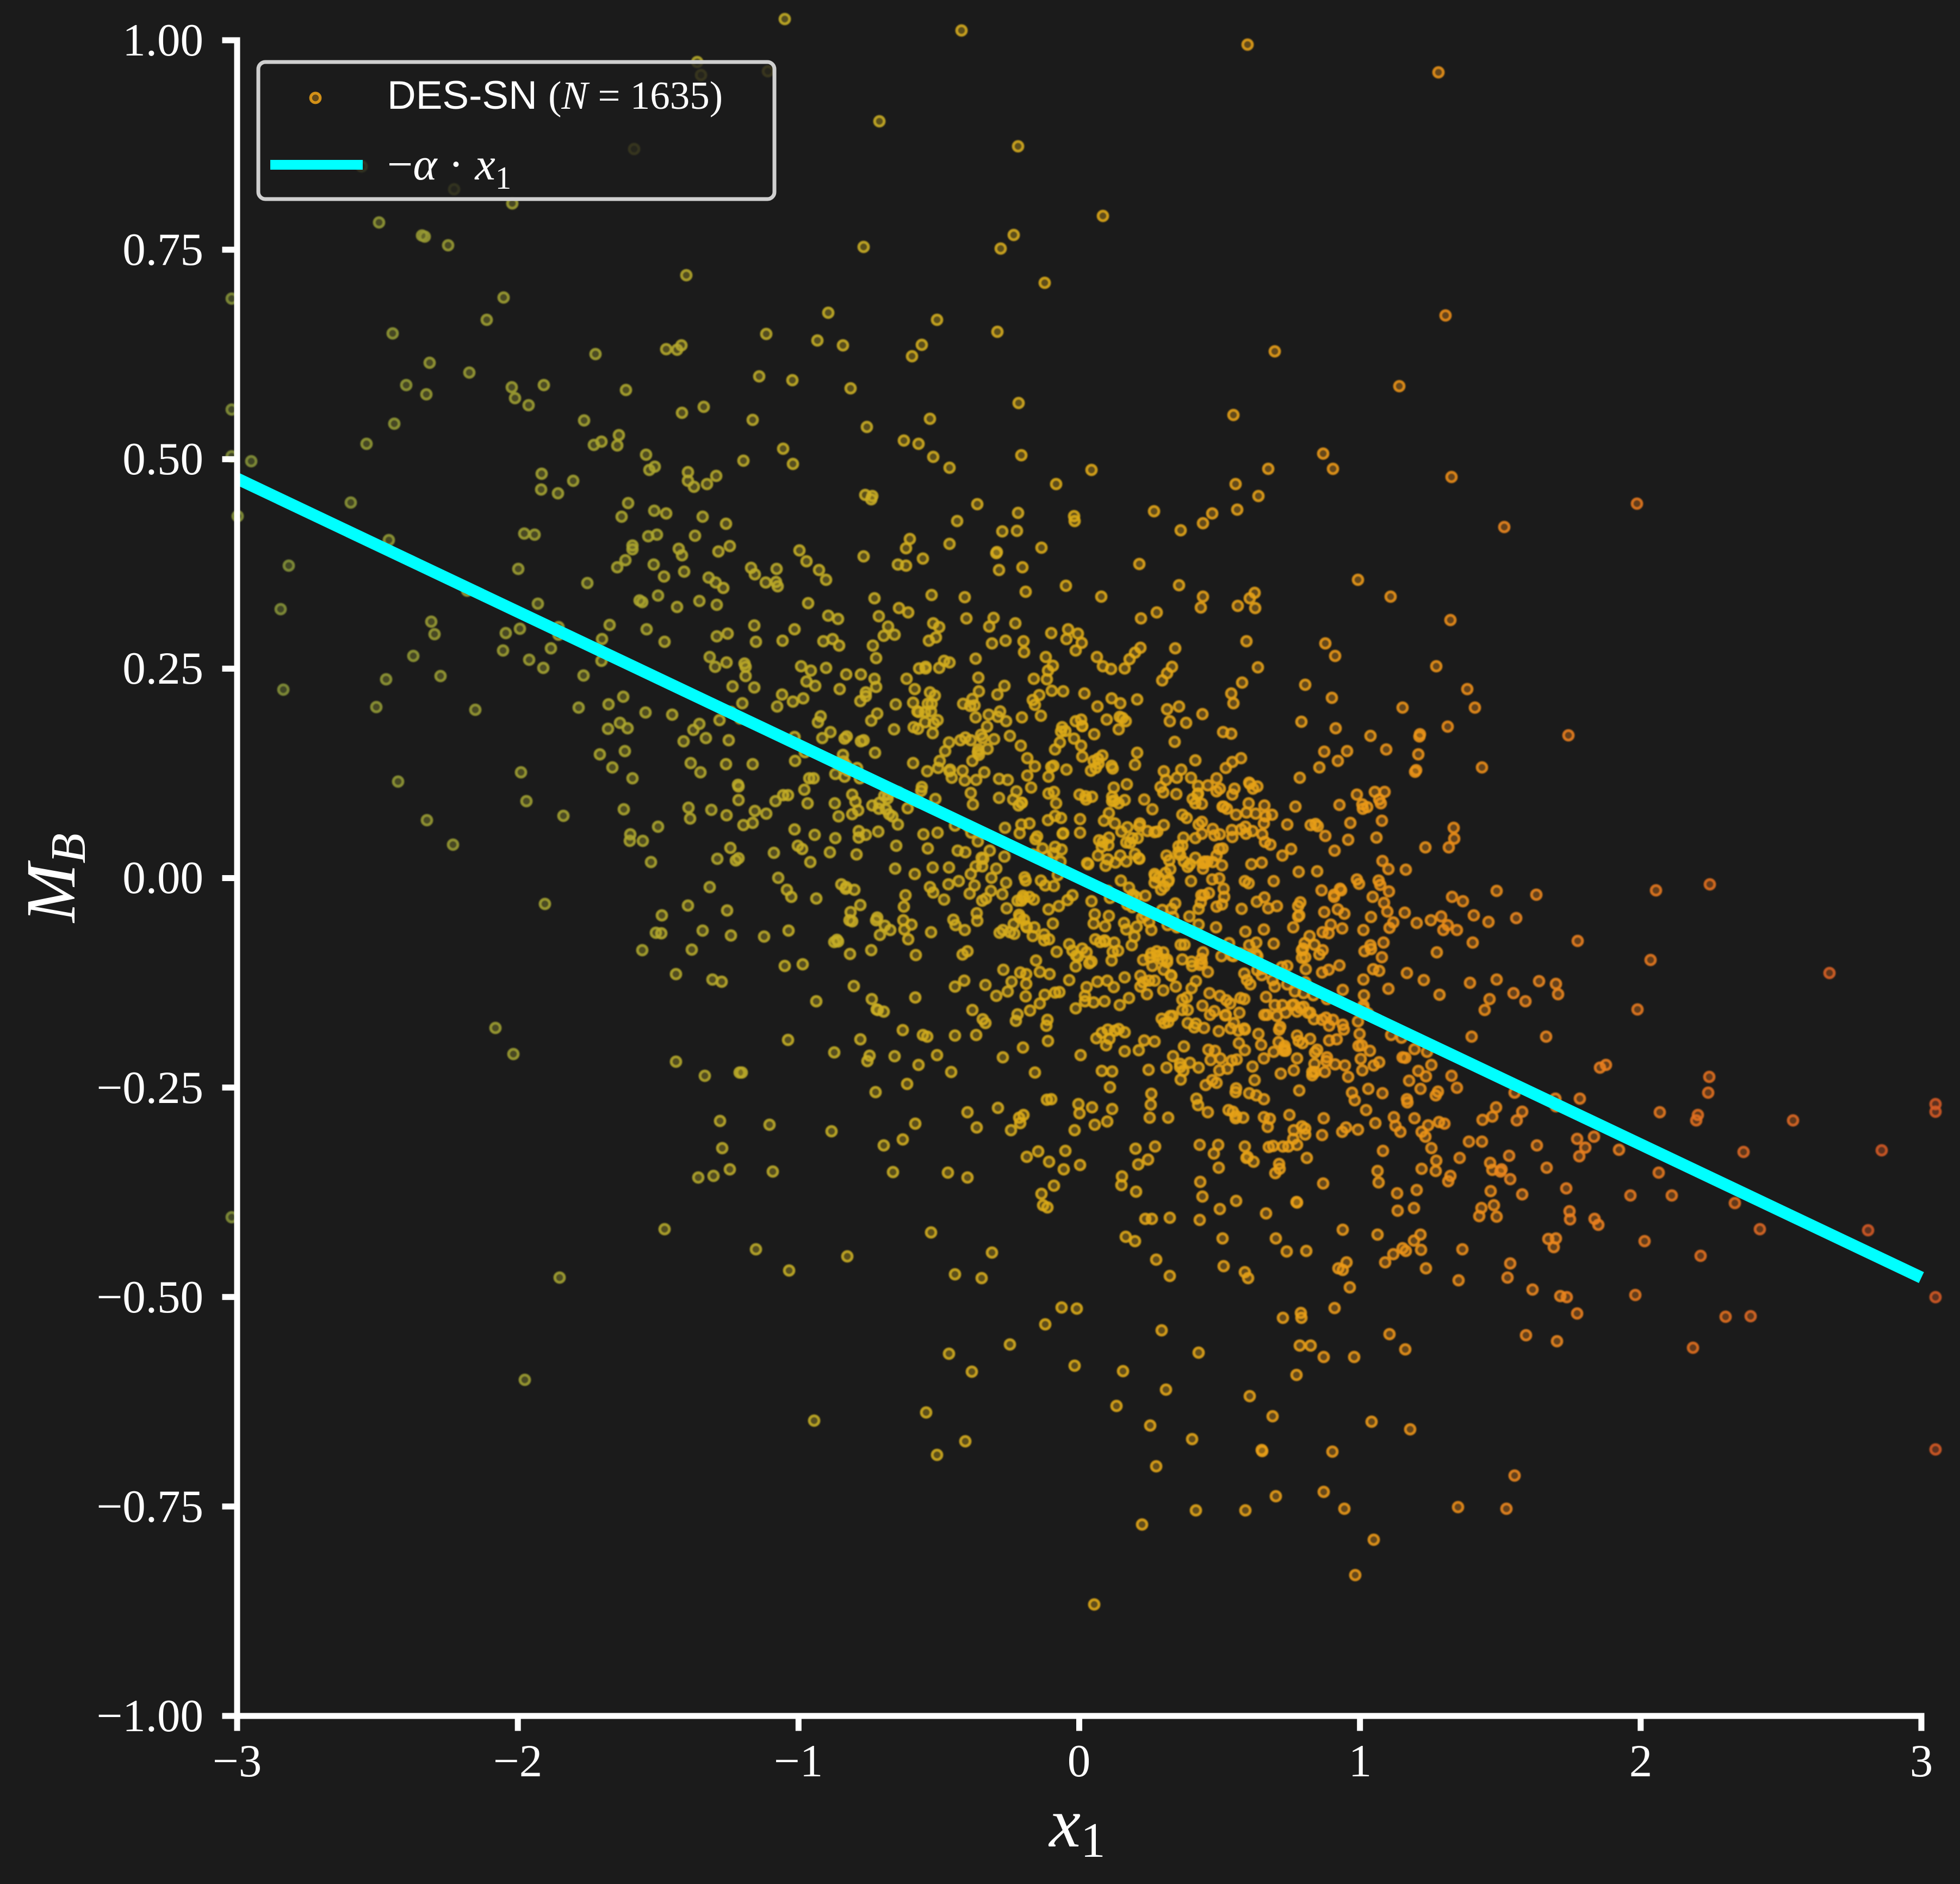 Image resolution: width=1960 pixels, height=1884 pixels. Describe the element at coordinates (449, 168) in the screenshot. I see `svg-text: −α · x1` at that location.